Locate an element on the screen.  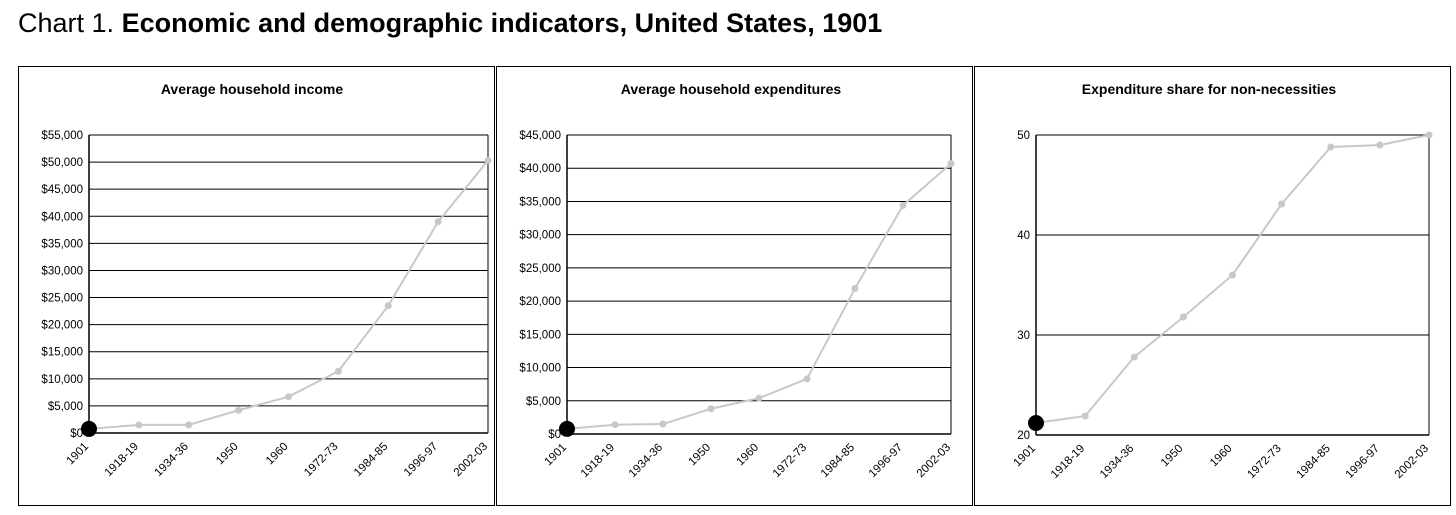
chart-title: Average household expenditures is located at coordinates (731, 89).